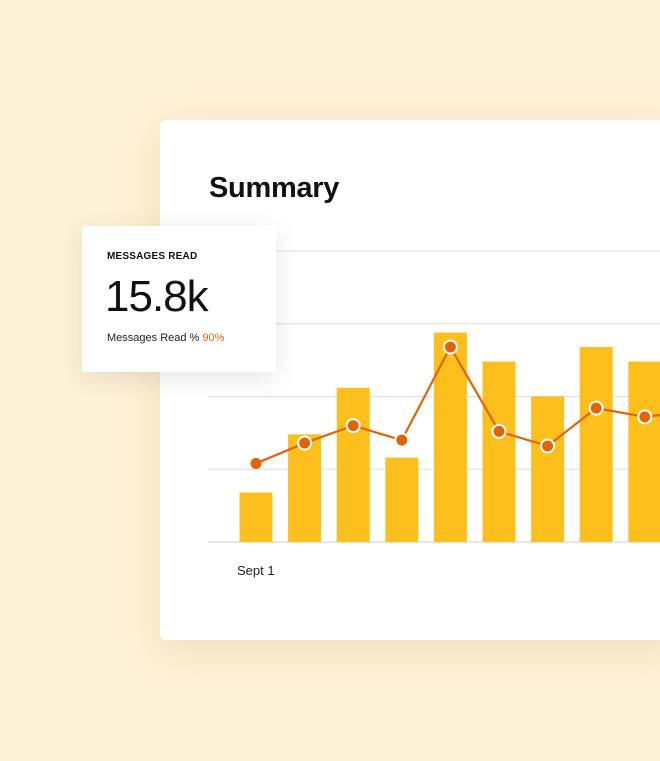  Describe the element at coordinates (256, 570) in the screenshot. I see `x-tick-label: Sept 1` at that location.